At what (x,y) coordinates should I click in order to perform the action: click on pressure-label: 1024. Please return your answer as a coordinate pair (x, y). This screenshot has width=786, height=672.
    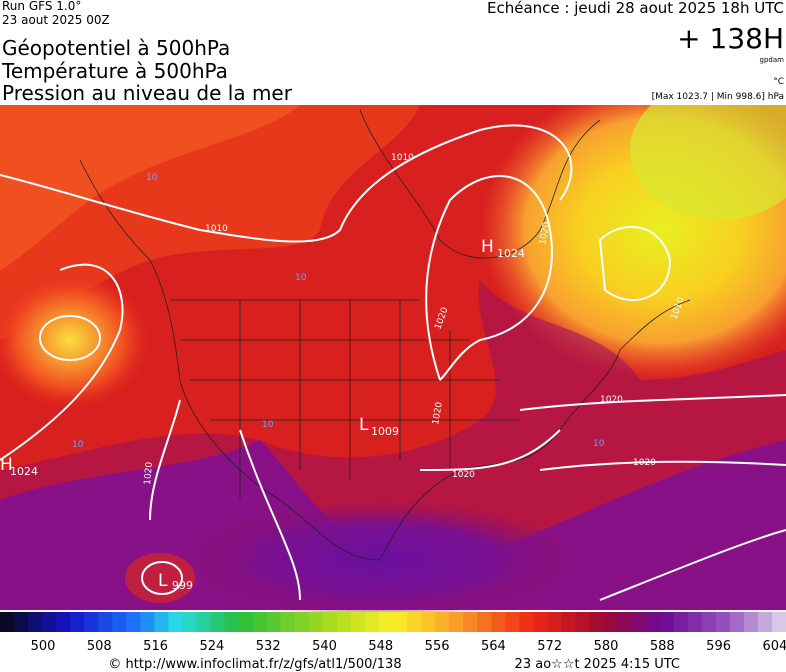
    Looking at the image, I should click on (24, 471).